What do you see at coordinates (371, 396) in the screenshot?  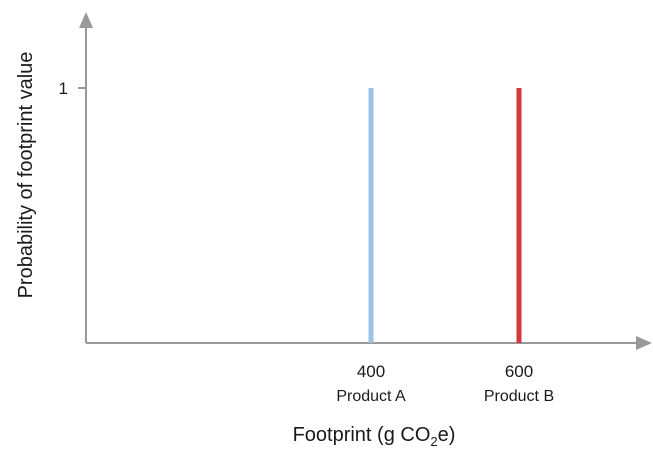 I see `category-label-product-a: Product A` at bounding box center [371, 396].